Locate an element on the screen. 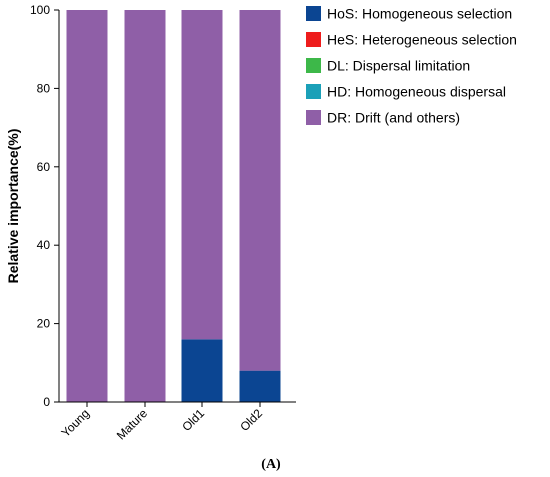  legend-swatch-hos is located at coordinates (313, 13).